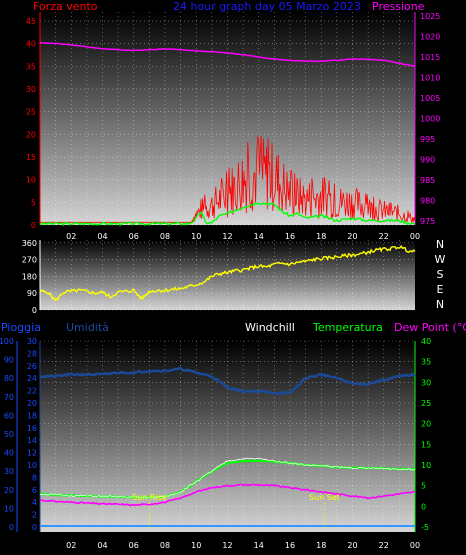  I want to click on wind-axis-ticks: 0 5 10 15 20 25 30 35 40 45, so click(31, 123).